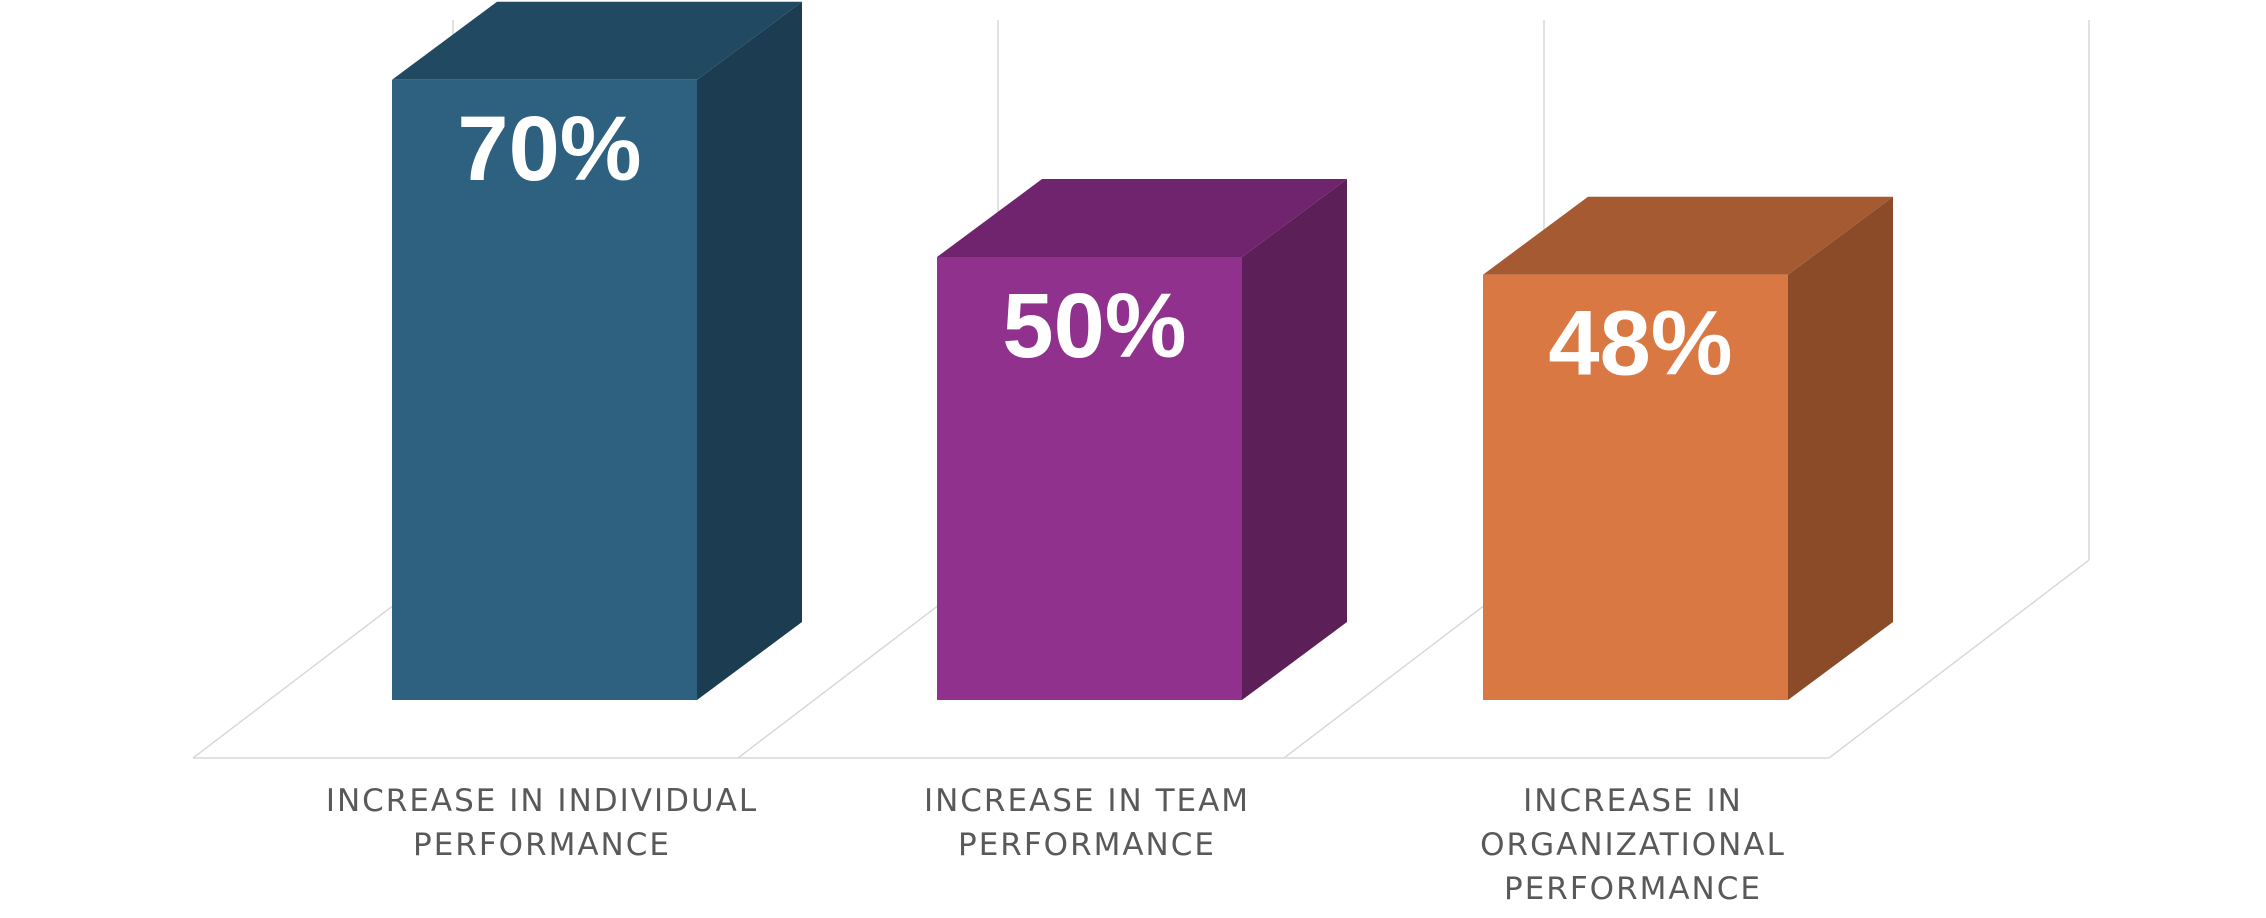  What do you see at coordinates (1959, 659) in the screenshot?
I see `floor-depth-line` at bounding box center [1959, 659].